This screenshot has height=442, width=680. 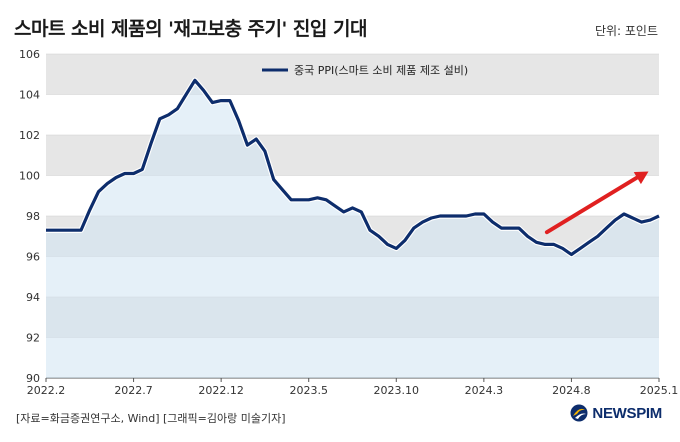 I want to click on y-axis-ticks: 90 92 94 96 98 100 102 104 106, so click(x=29, y=216).